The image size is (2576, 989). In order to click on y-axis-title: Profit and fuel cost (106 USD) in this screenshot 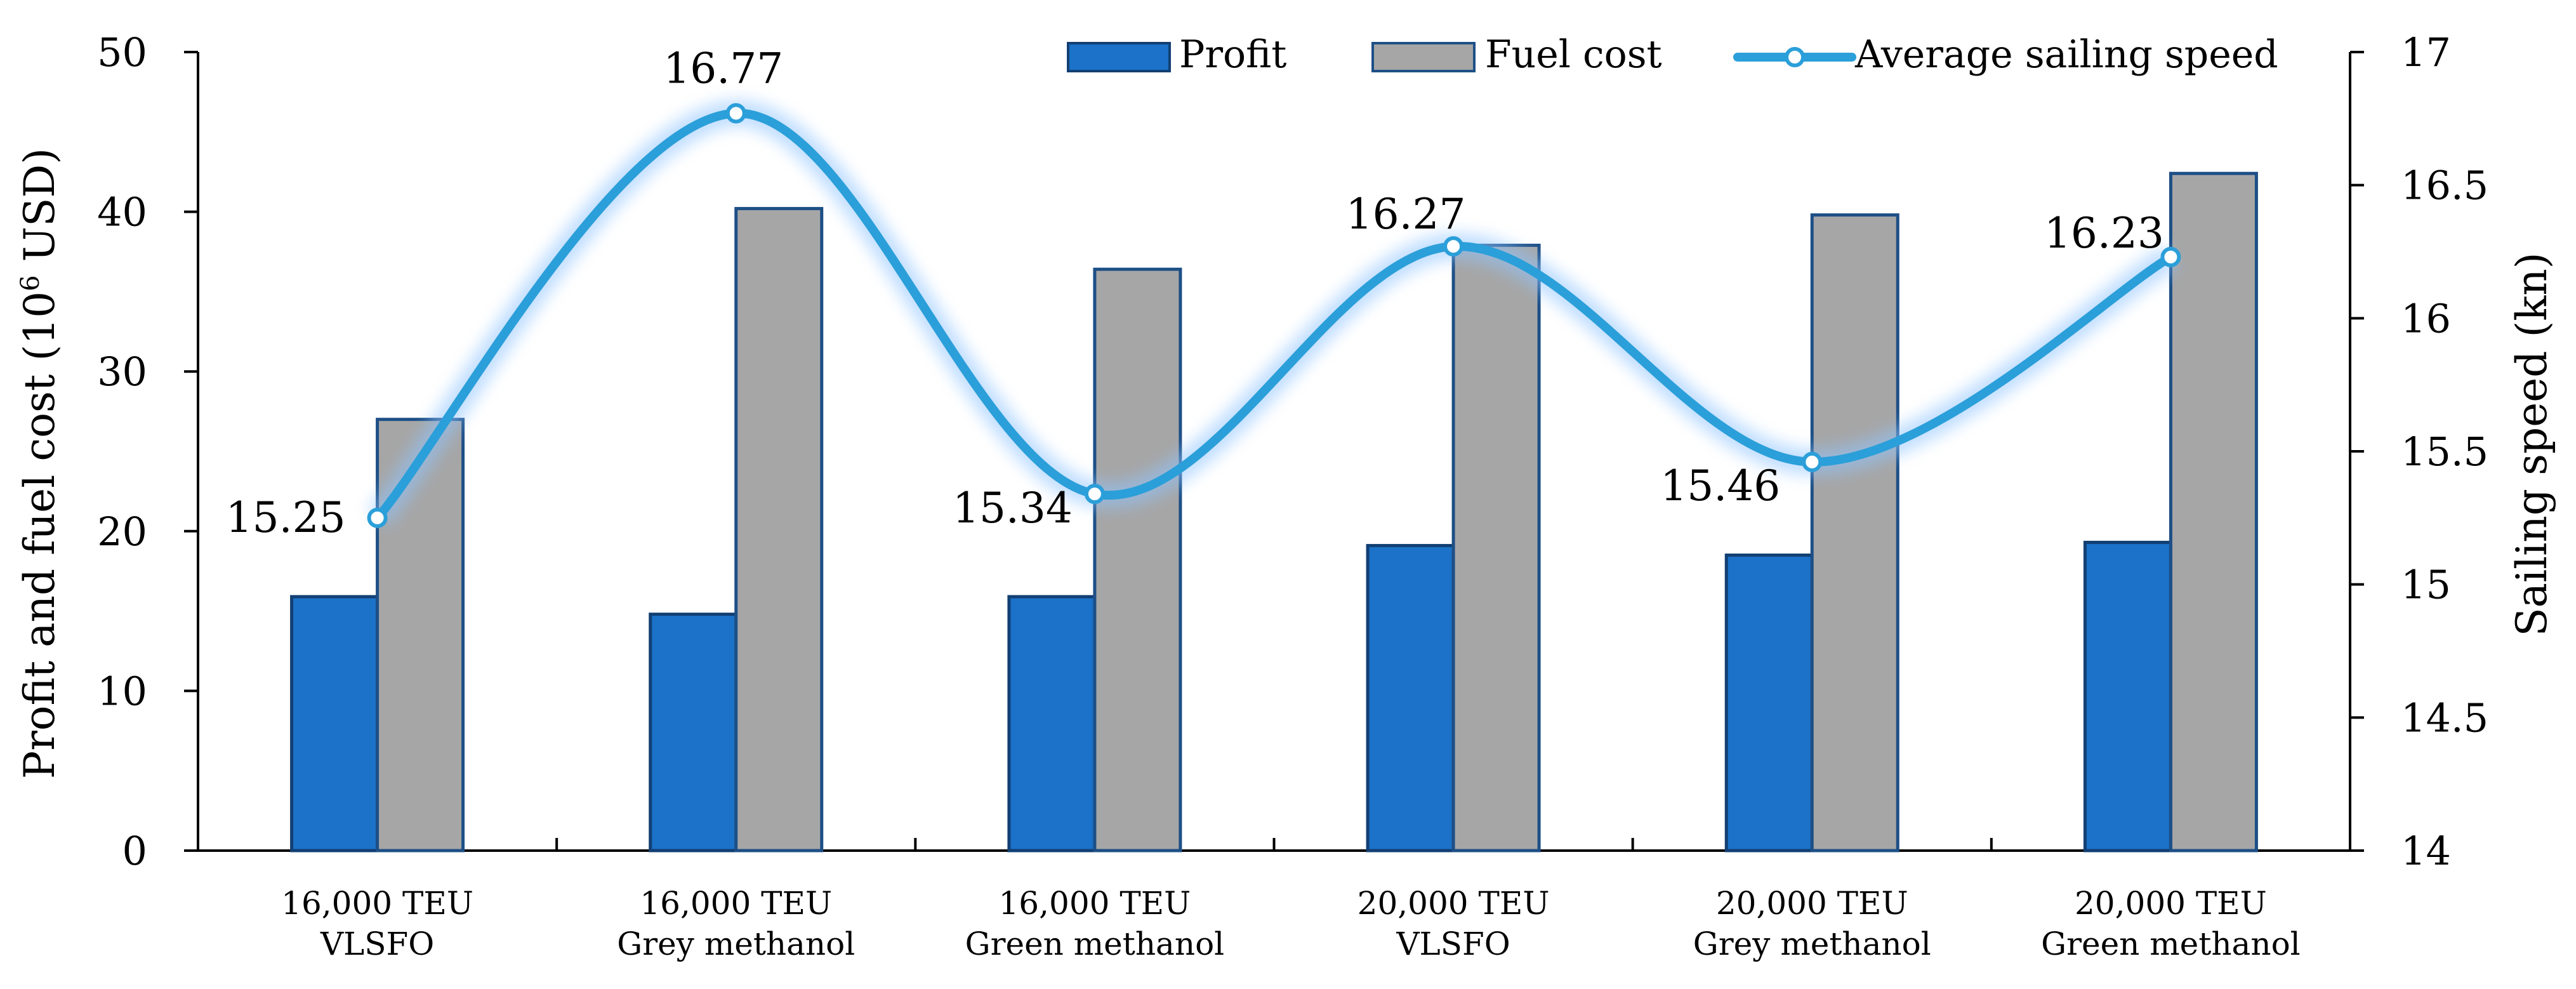, I will do `click(39, 463)`.